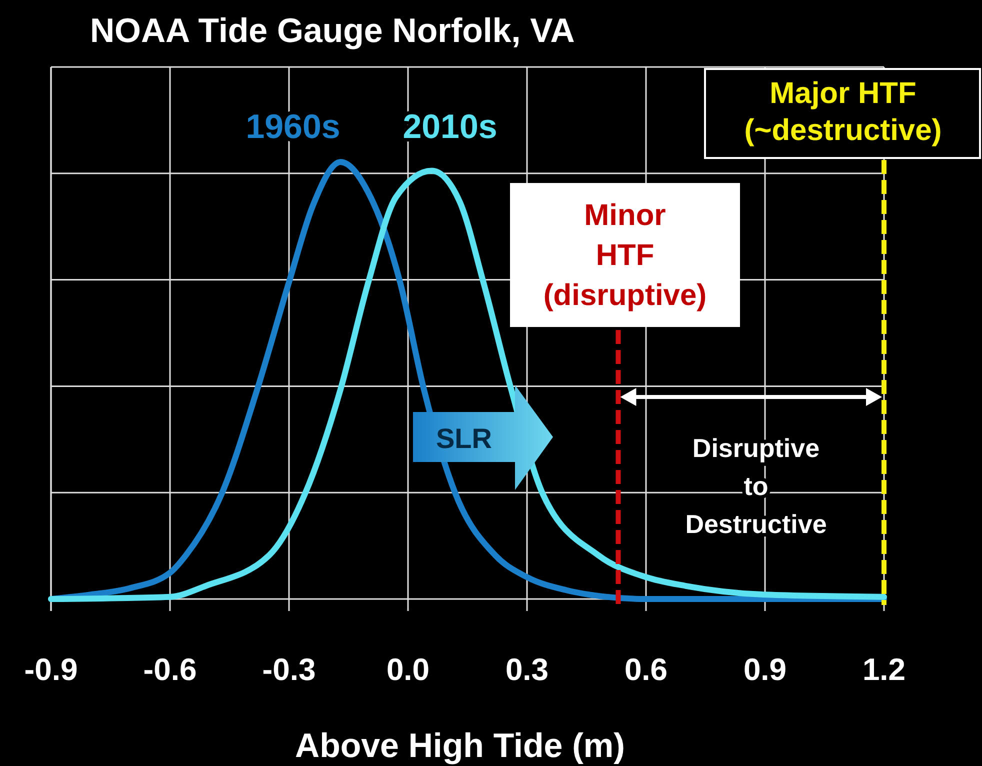 The width and height of the screenshot is (982, 766). What do you see at coordinates (289, 669) in the screenshot?
I see `x-tick-label: -0.3` at bounding box center [289, 669].